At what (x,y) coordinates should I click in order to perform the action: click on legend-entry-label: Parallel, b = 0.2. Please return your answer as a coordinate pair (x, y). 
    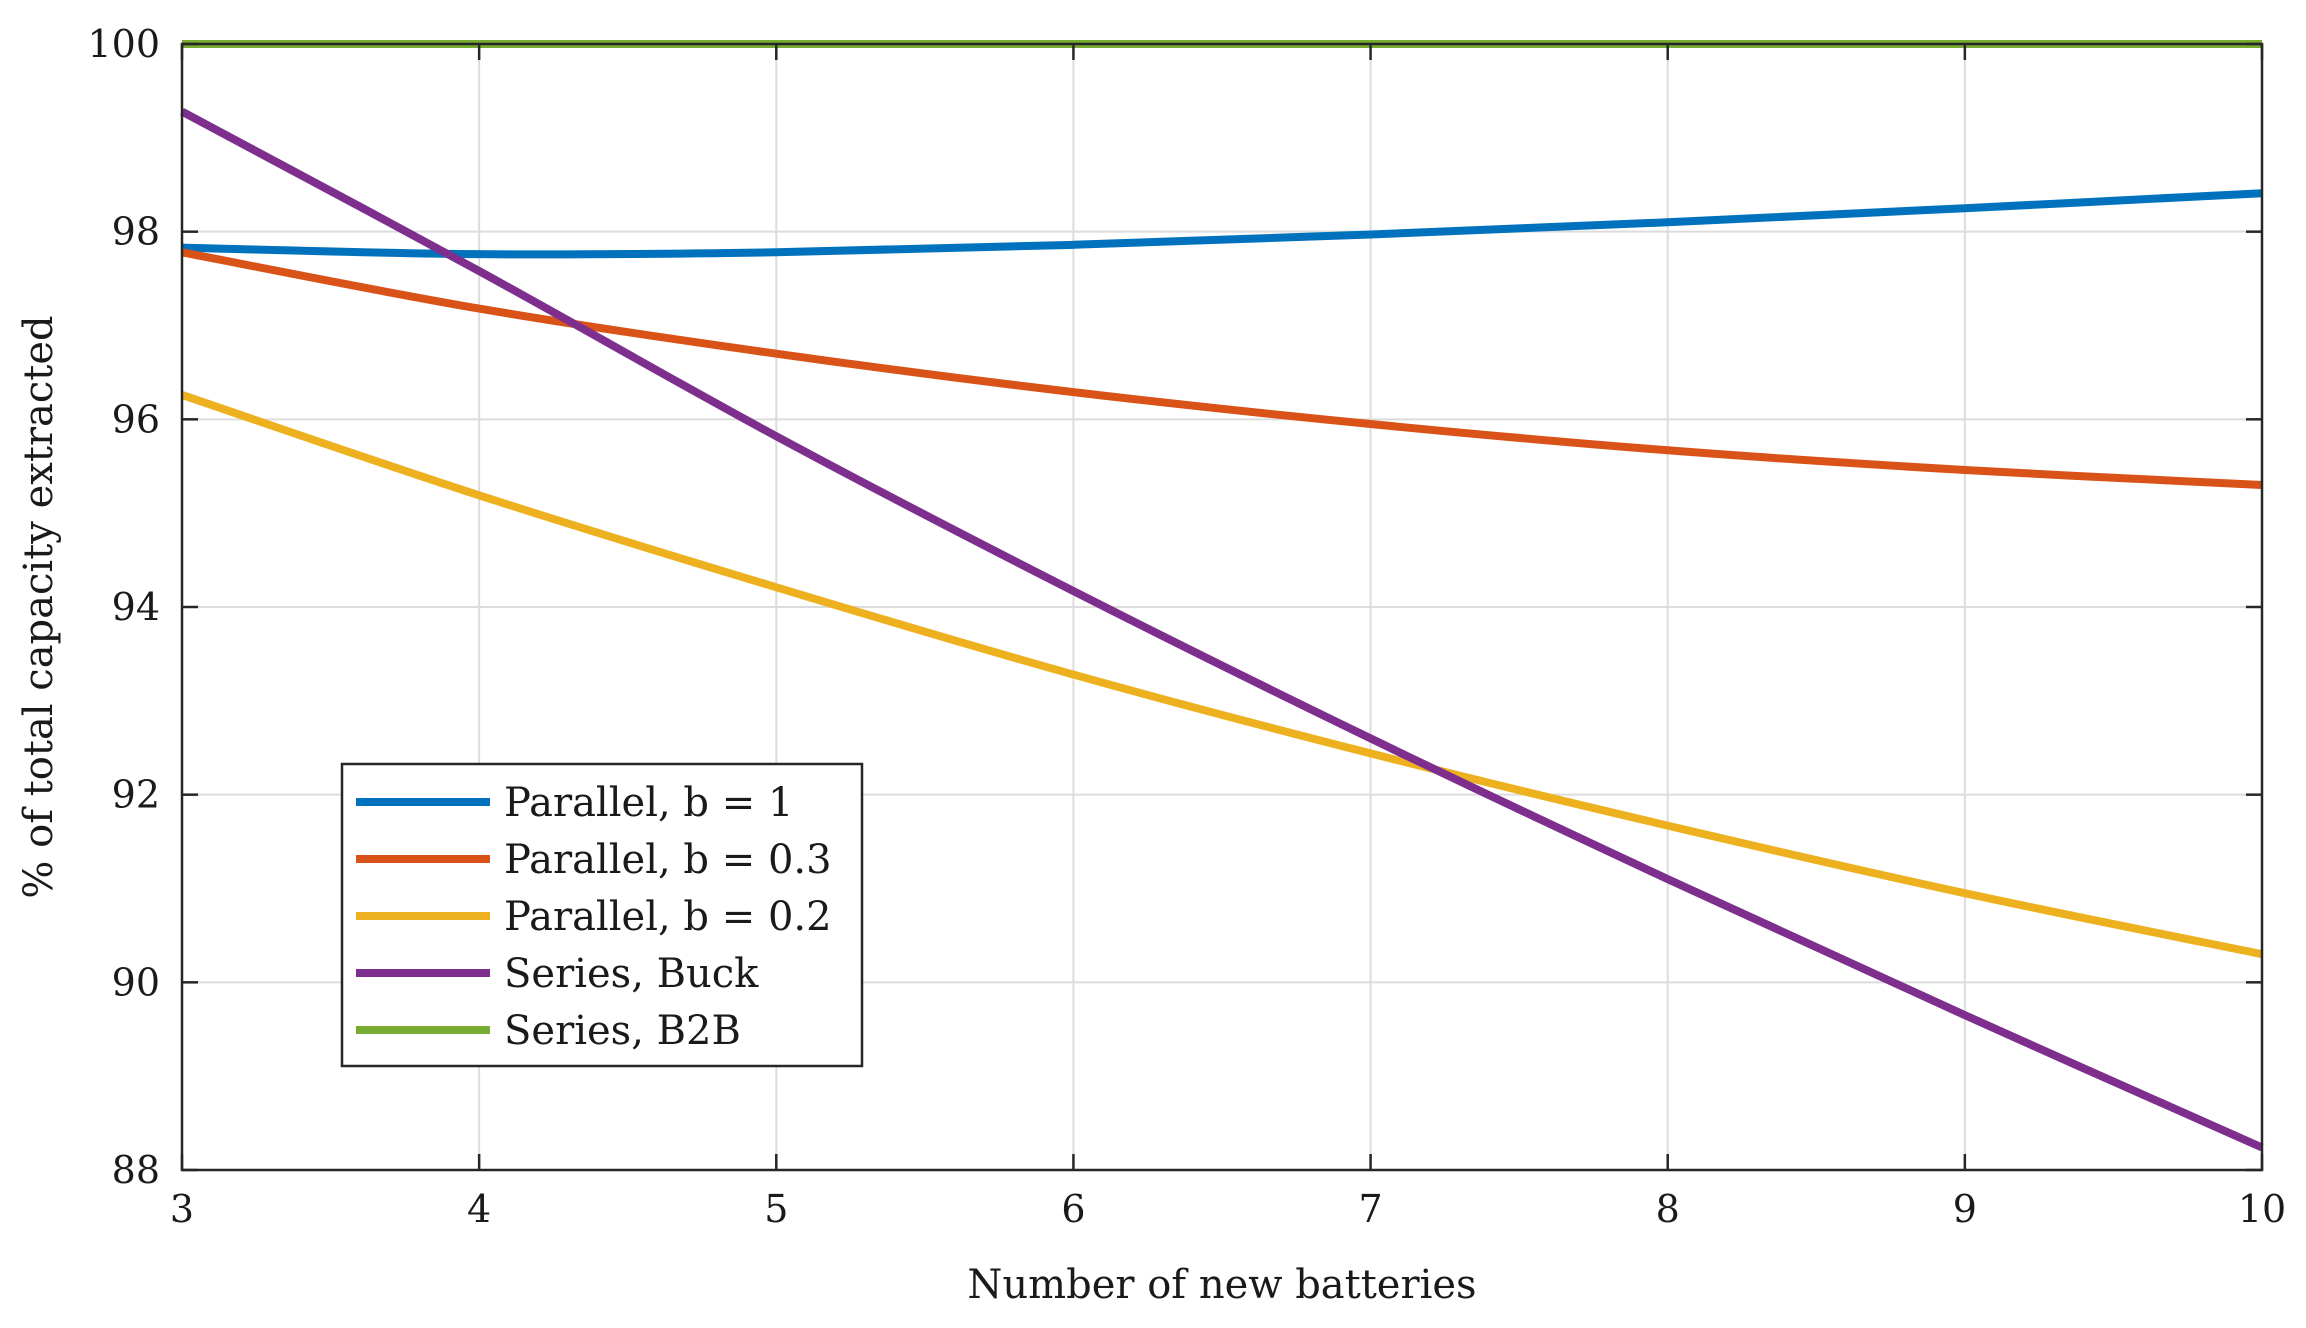
    Looking at the image, I should click on (668, 917).